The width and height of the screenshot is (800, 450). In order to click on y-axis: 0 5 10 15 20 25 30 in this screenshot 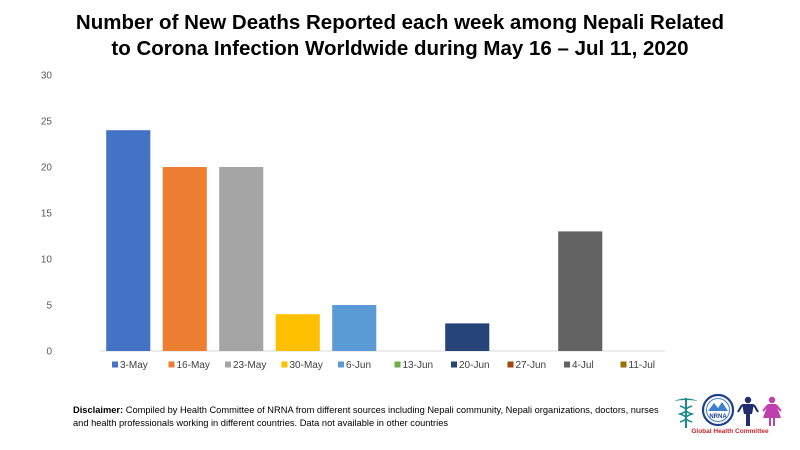, I will do `click(47, 214)`.